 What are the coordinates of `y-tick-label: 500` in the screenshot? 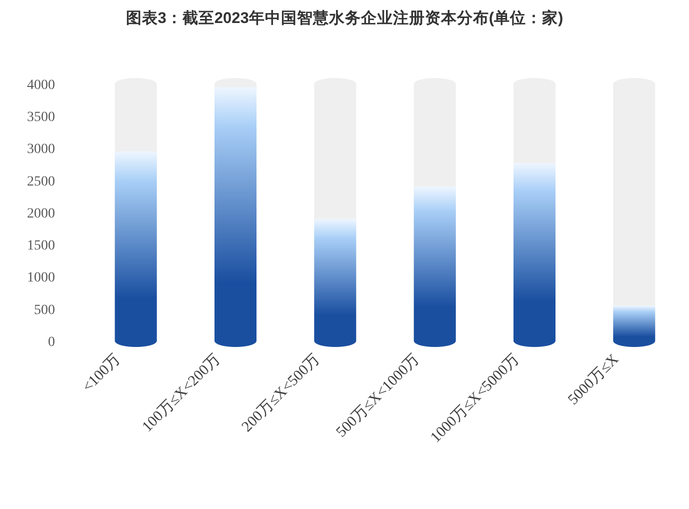 It's located at (44, 310).